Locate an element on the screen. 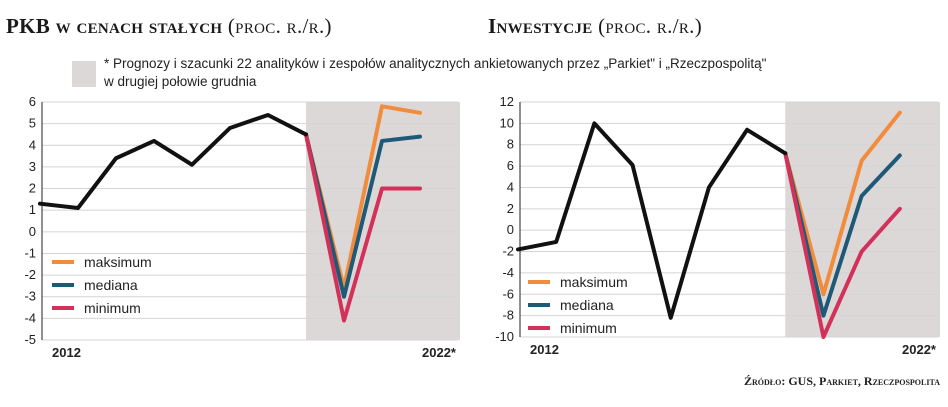  inw-series-maksimum is located at coordinates (842, 203).